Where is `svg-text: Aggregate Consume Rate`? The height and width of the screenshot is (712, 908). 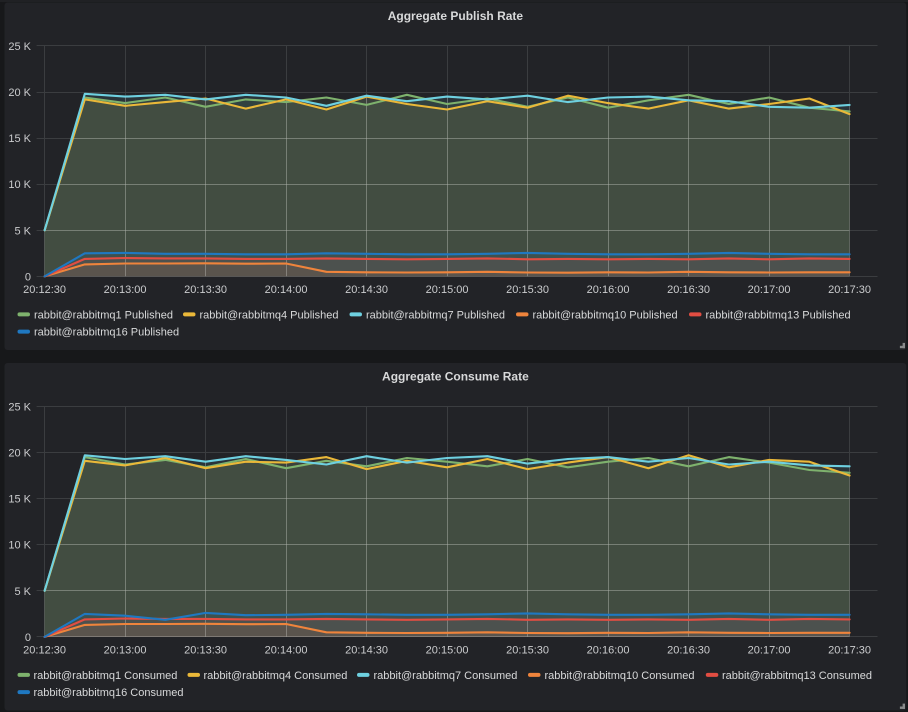 svg-text: Aggregate Consume Rate is located at coordinates (455, 376).